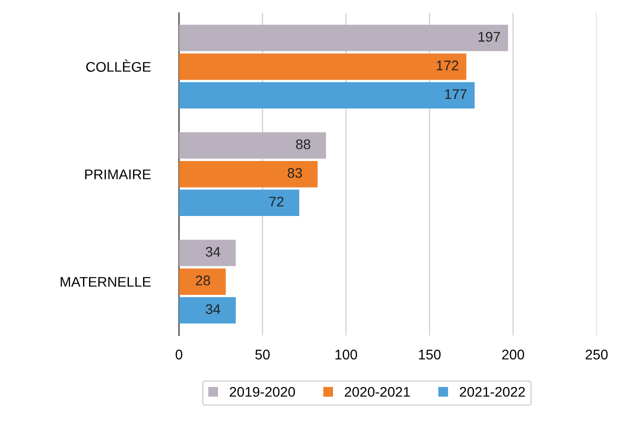  What do you see at coordinates (276, 201) in the screenshot?
I see `data-label: 72` at bounding box center [276, 201].